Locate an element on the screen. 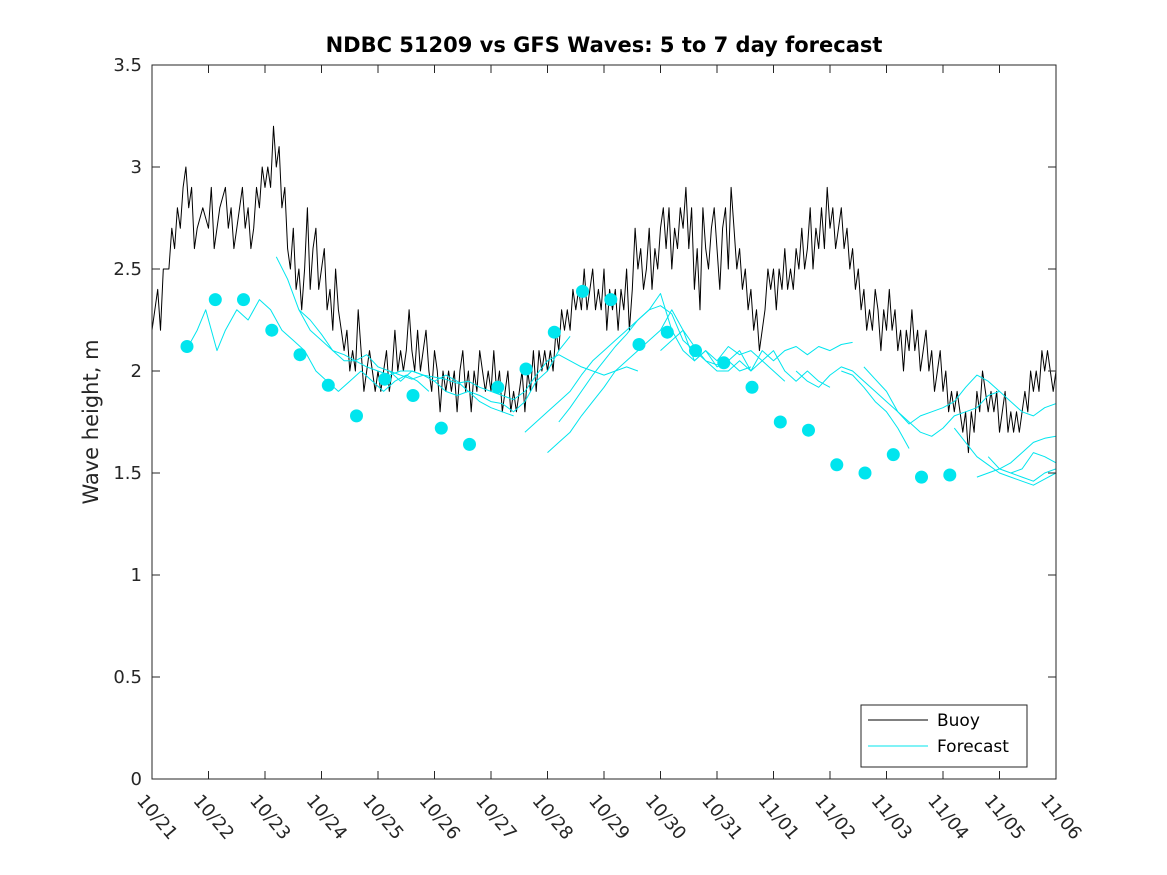 The height and width of the screenshot is (875, 1167). legend-label-forecast: Forecast is located at coordinates (973, 747).